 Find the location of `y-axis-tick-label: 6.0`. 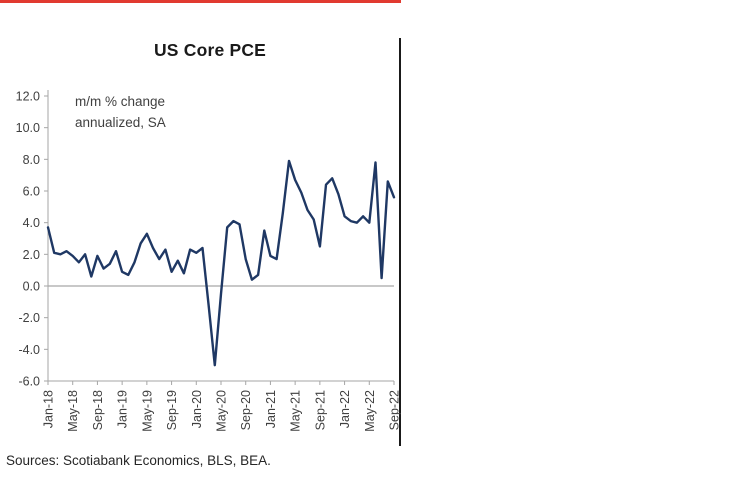

y-axis-tick-label: 6.0 is located at coordinates (31, 192).